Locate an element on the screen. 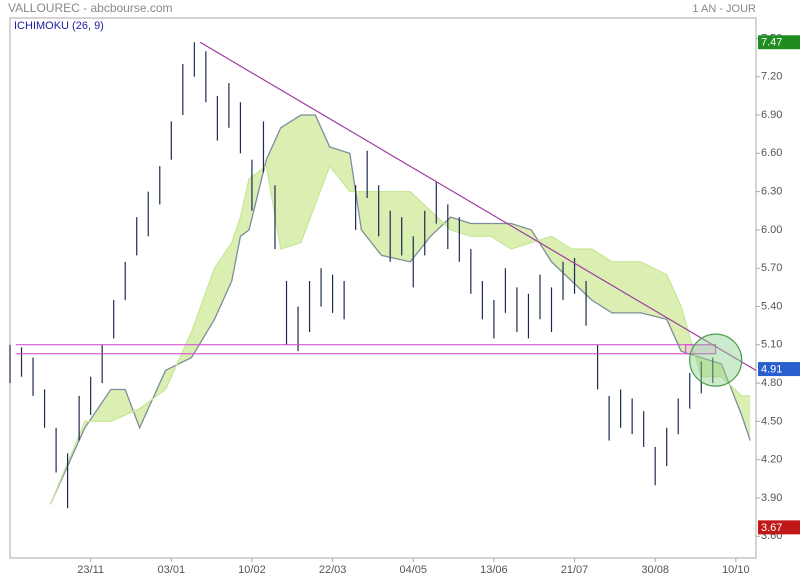  channel-box is located at coordinates (701, 349).